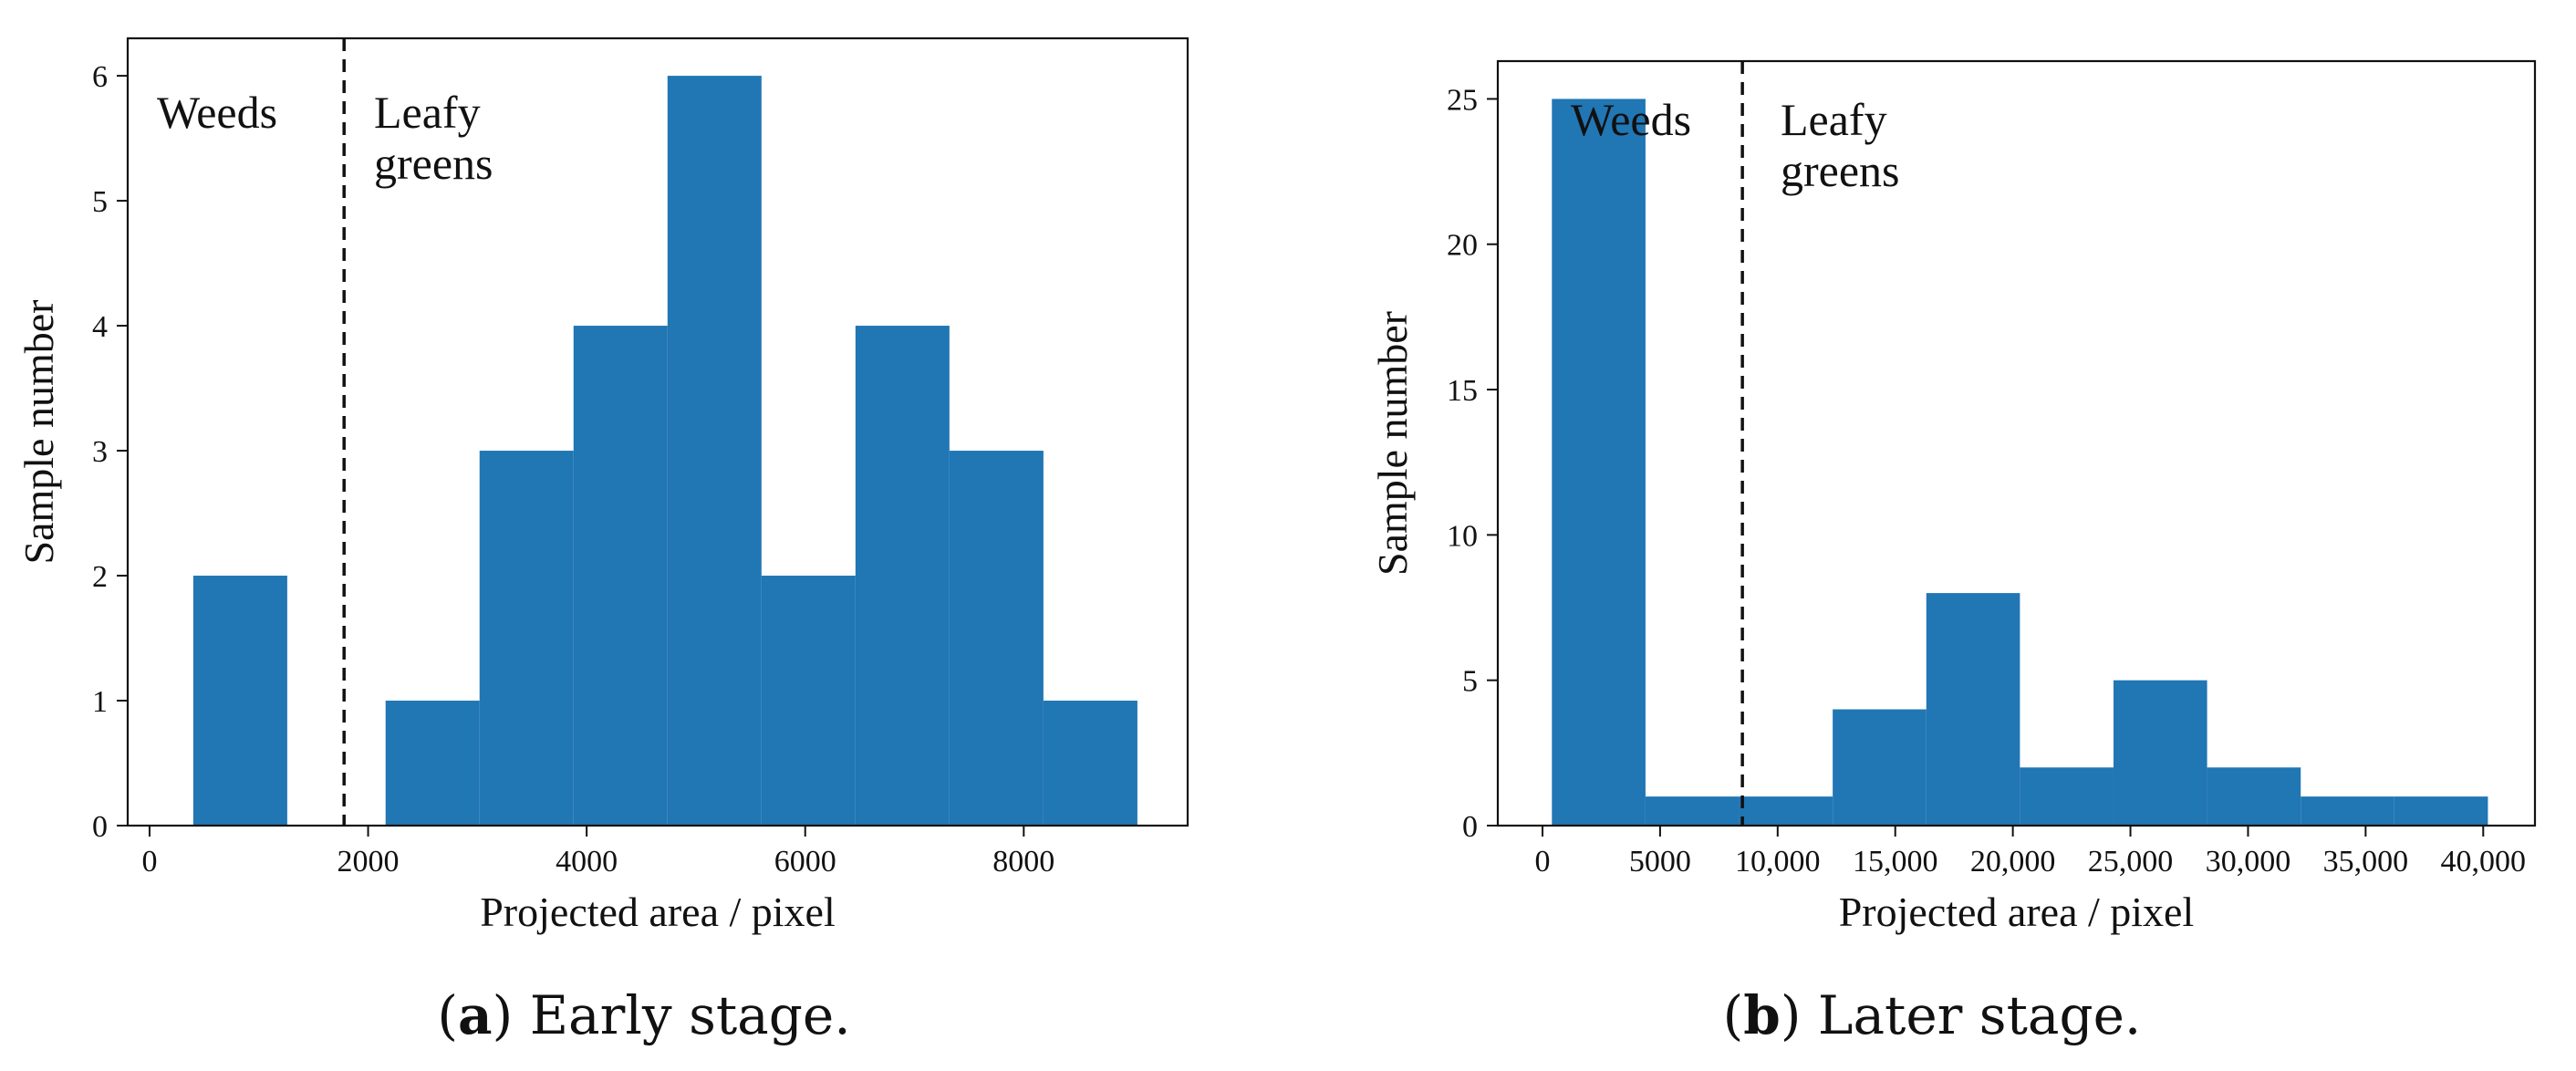 The image size is (2576, 1071). Describe the element at coordinates (1463, 246) in the screenshot. I see `panel-b-ytick-label-4: 20` at that location.